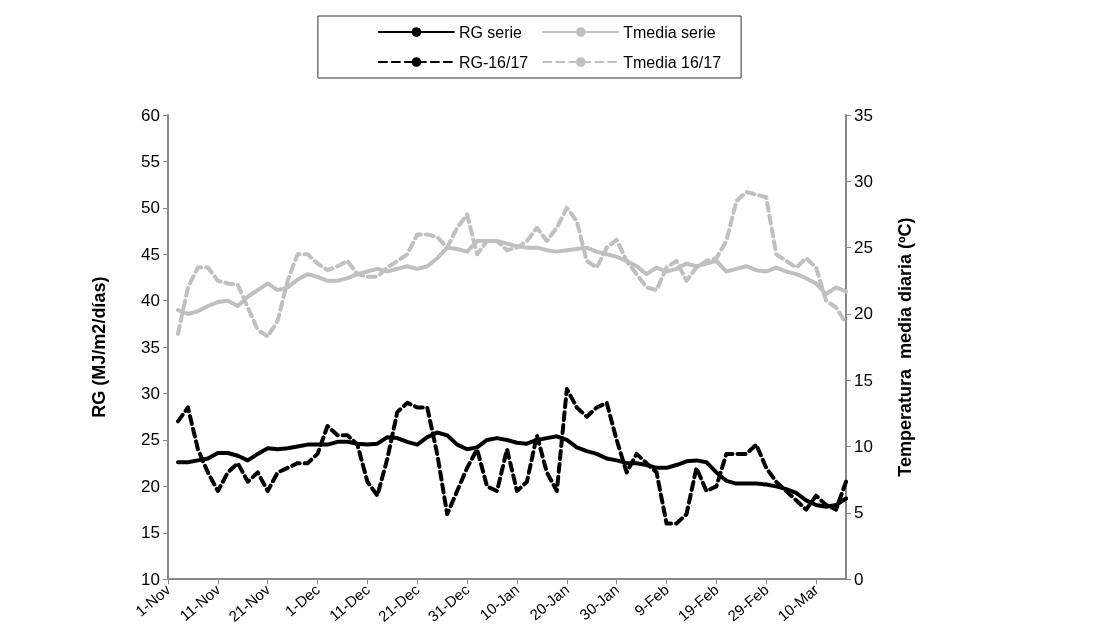 The width and height of the screenshot is (1099, 634). I want to click on legend-label: RG serie, so click(490, 32).